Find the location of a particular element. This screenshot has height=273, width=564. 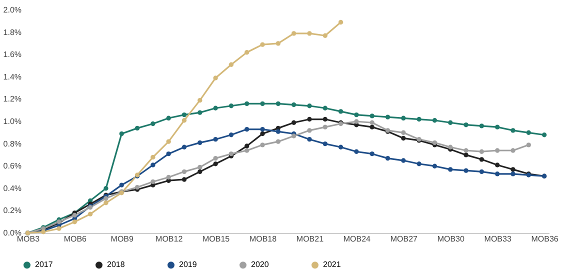

y-tick-label: 1.2% is located at coordinates (12, 99).